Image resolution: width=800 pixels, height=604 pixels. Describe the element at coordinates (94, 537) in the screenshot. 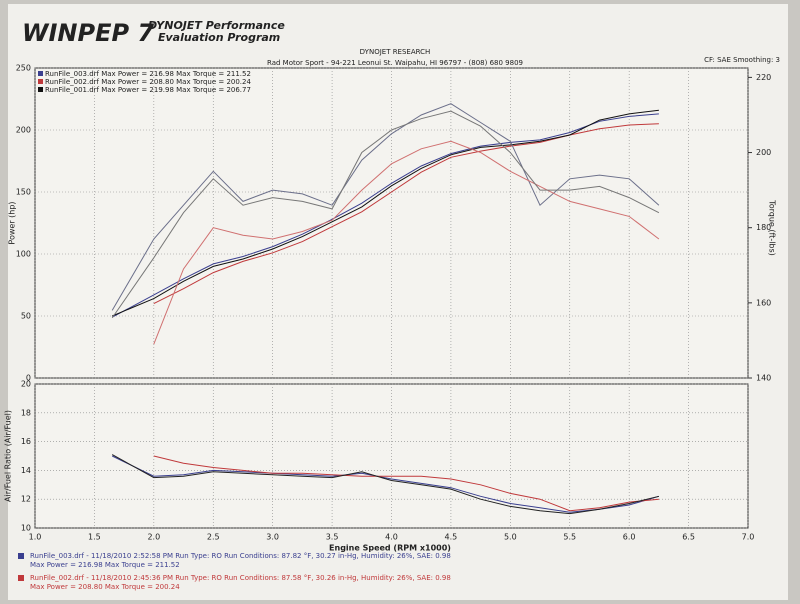

I see `x-tick-label: 1.5` at that location.